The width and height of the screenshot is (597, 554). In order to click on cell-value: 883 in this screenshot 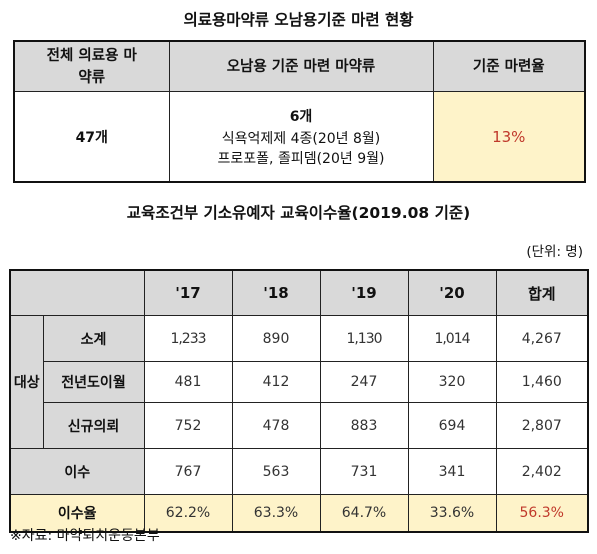, I will do `click(364, 425)`.